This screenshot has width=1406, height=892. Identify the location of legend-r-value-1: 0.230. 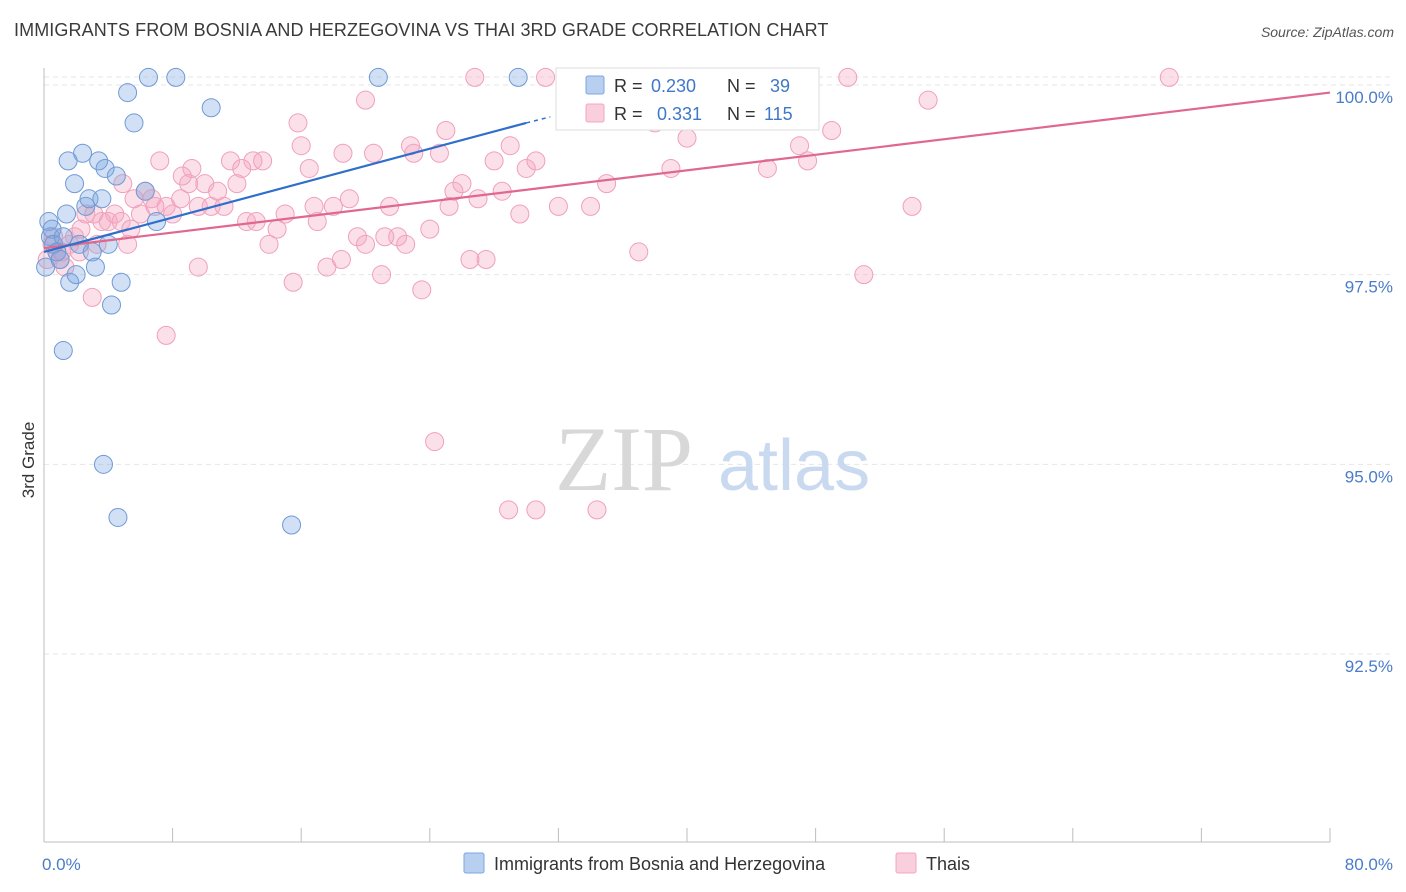
(673, 86).